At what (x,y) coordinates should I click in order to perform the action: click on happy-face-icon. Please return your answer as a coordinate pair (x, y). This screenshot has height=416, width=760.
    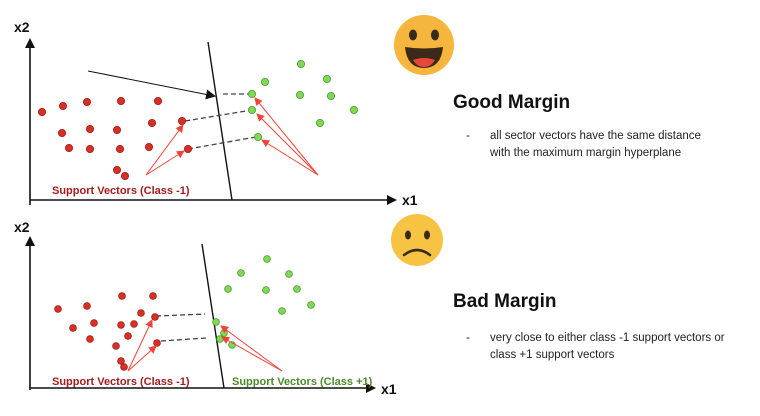
    Looking at the image, I should click on (424, 45).